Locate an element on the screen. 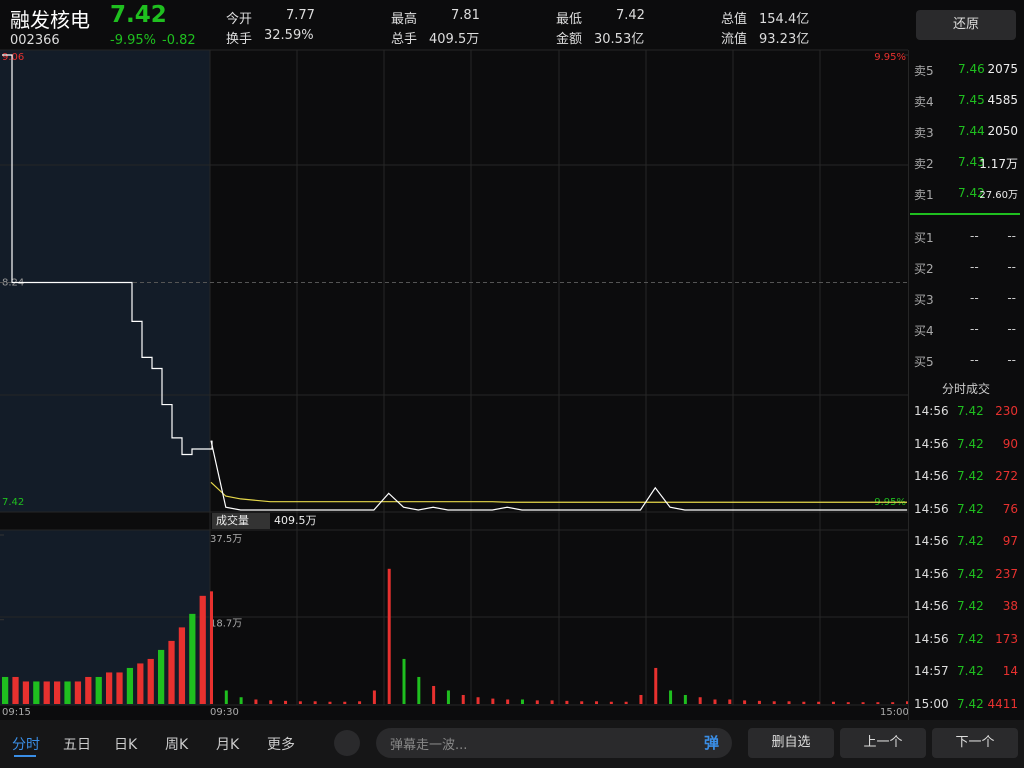 This screenshot has height=768, width=1024. stat-value: 7.42 is located at coordinates (630, 15).